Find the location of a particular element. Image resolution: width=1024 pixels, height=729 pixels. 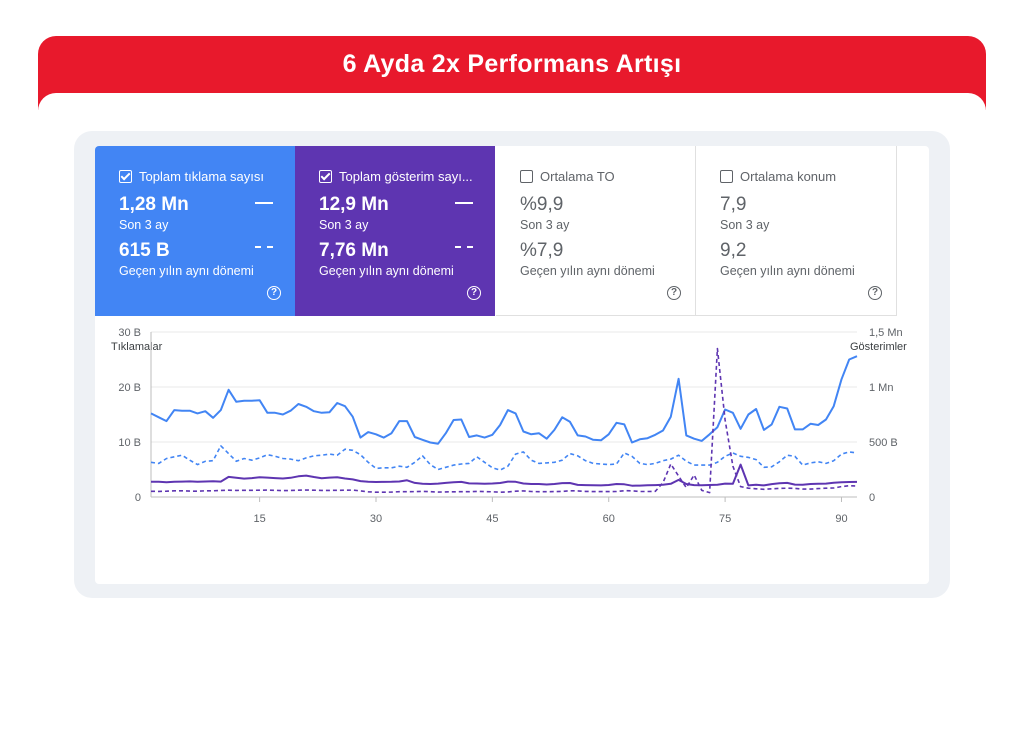

right-axis-title: Gösterimler is located at coordinates (878, 347).